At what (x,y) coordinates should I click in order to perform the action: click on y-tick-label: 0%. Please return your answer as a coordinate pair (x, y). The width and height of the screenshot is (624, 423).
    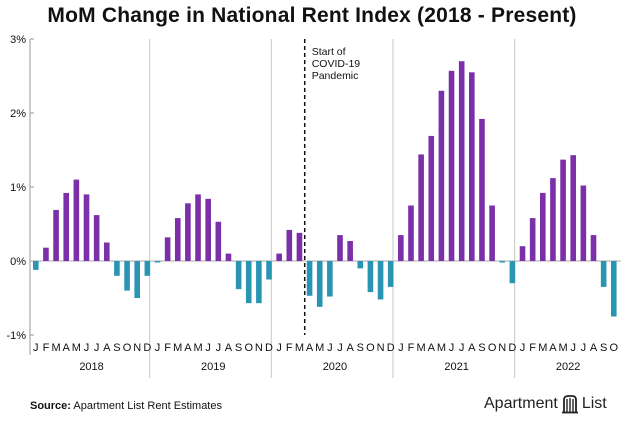
    Looking at the image, I should click on (18, 262).